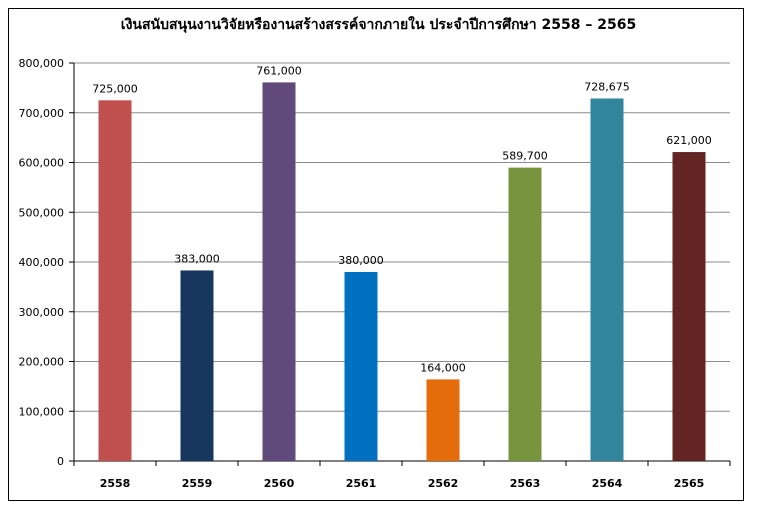  Describe the element at coordinates (443, 483) in the screenshot. I see `x-tick-label-2562: 2562` at that location.